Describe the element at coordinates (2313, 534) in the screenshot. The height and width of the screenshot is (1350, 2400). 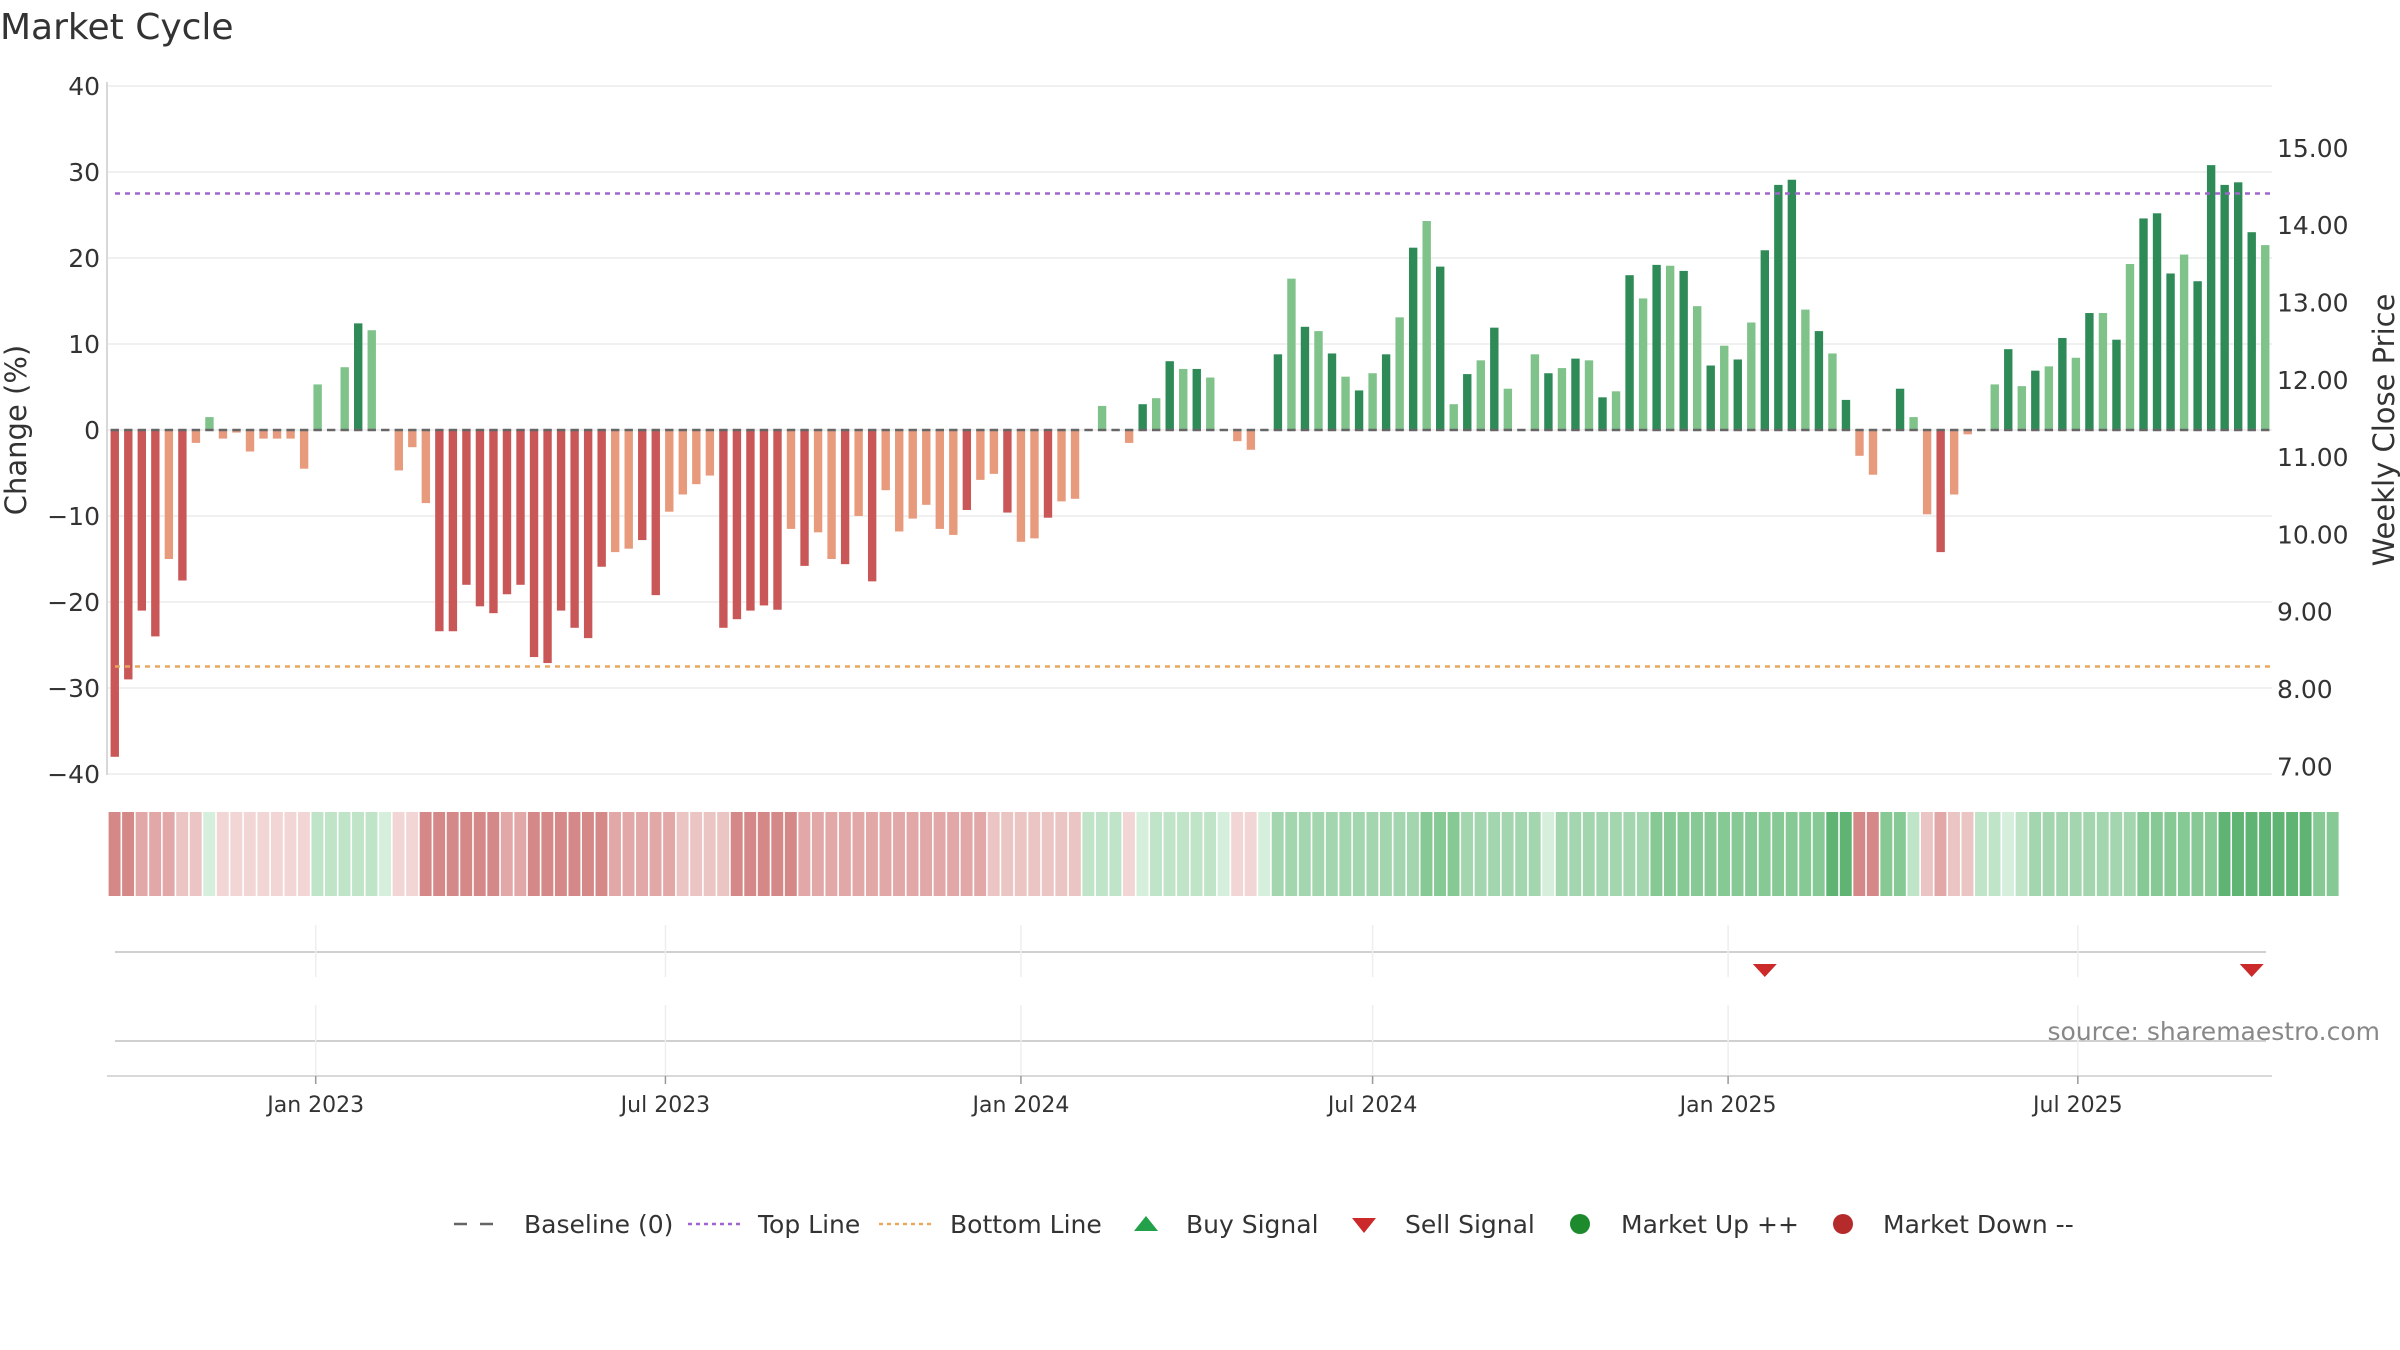
I see `y2-tick-label: 10.00` at that location.